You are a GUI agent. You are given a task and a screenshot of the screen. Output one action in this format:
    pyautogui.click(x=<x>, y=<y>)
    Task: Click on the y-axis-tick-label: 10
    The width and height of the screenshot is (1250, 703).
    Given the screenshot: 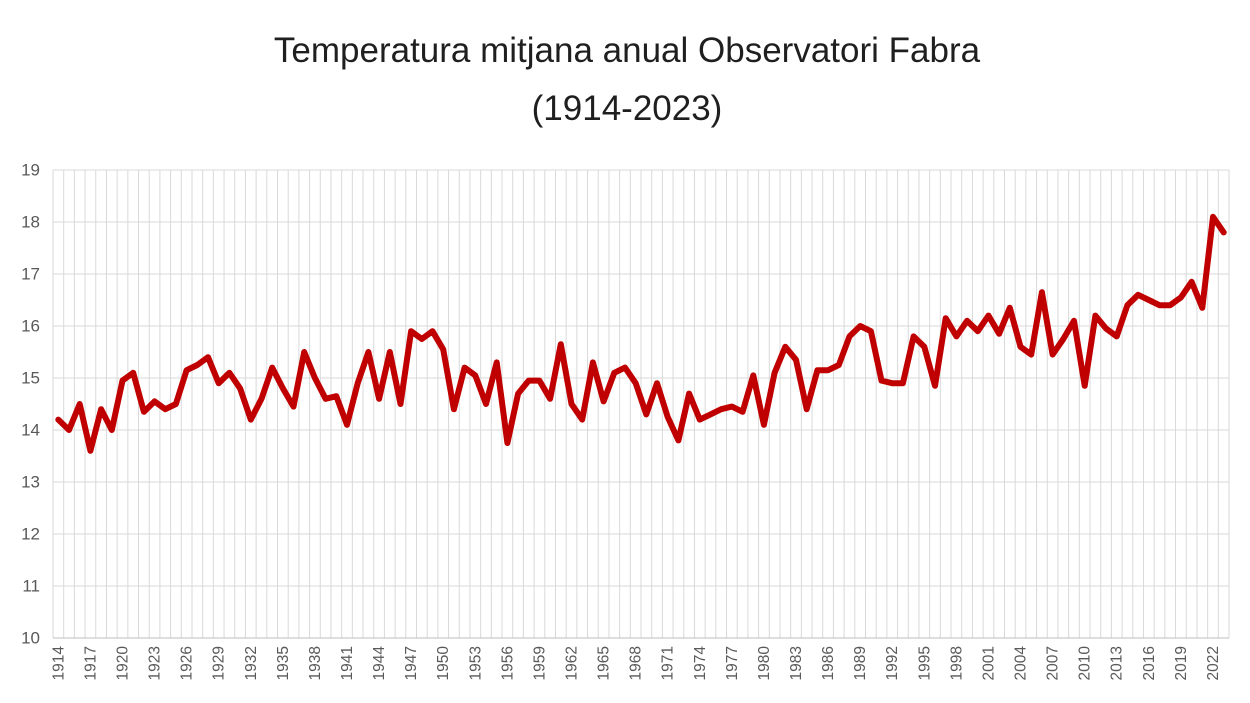 What is the action you would take?
    pyautogui.click(x=30, y=637)
    